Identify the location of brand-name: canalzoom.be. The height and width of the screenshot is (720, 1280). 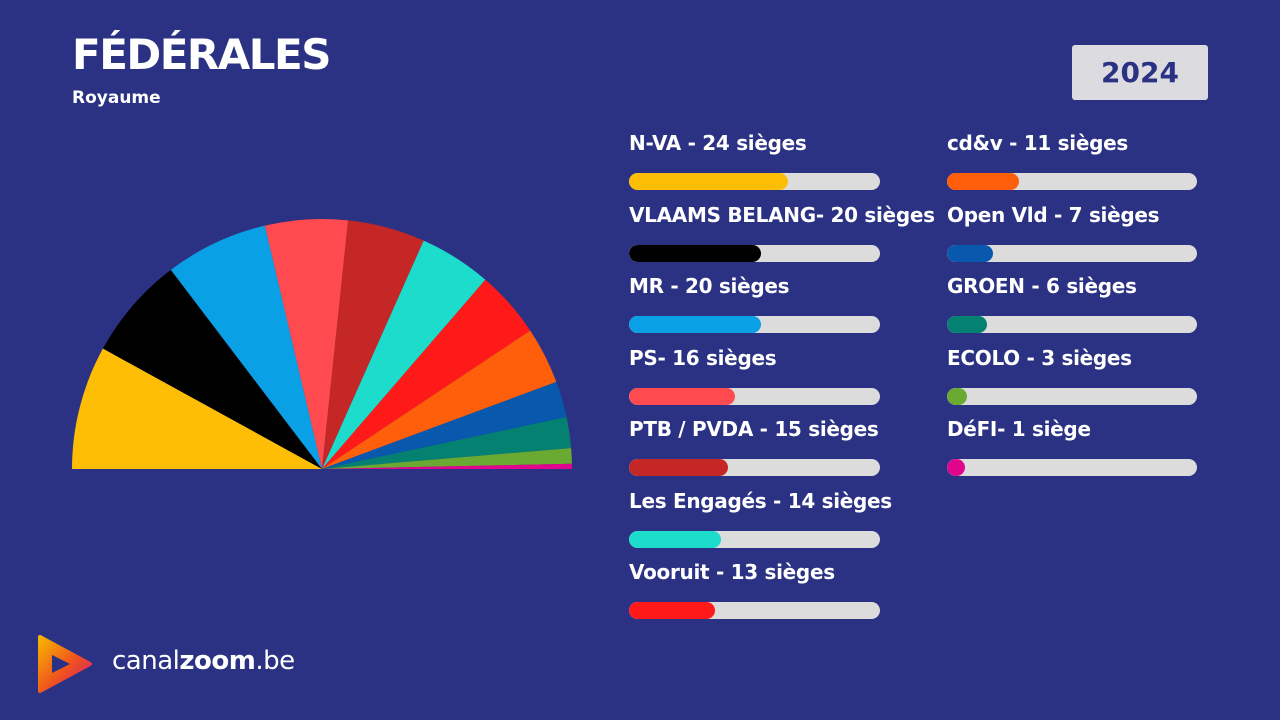
(203, 661).